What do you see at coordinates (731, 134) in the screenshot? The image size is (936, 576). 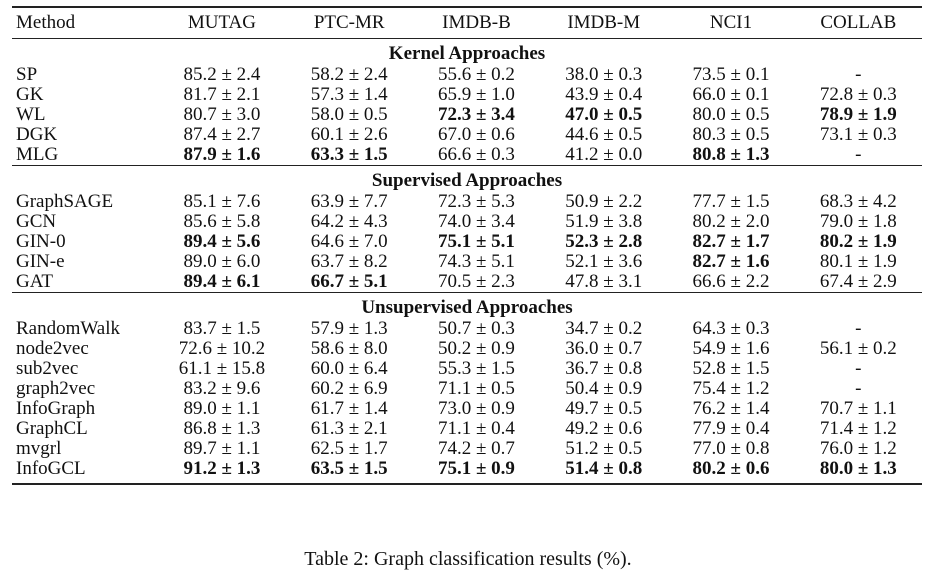 I see `result-cell: 80.3 ± 0.5` at bounding box center [731, 134].